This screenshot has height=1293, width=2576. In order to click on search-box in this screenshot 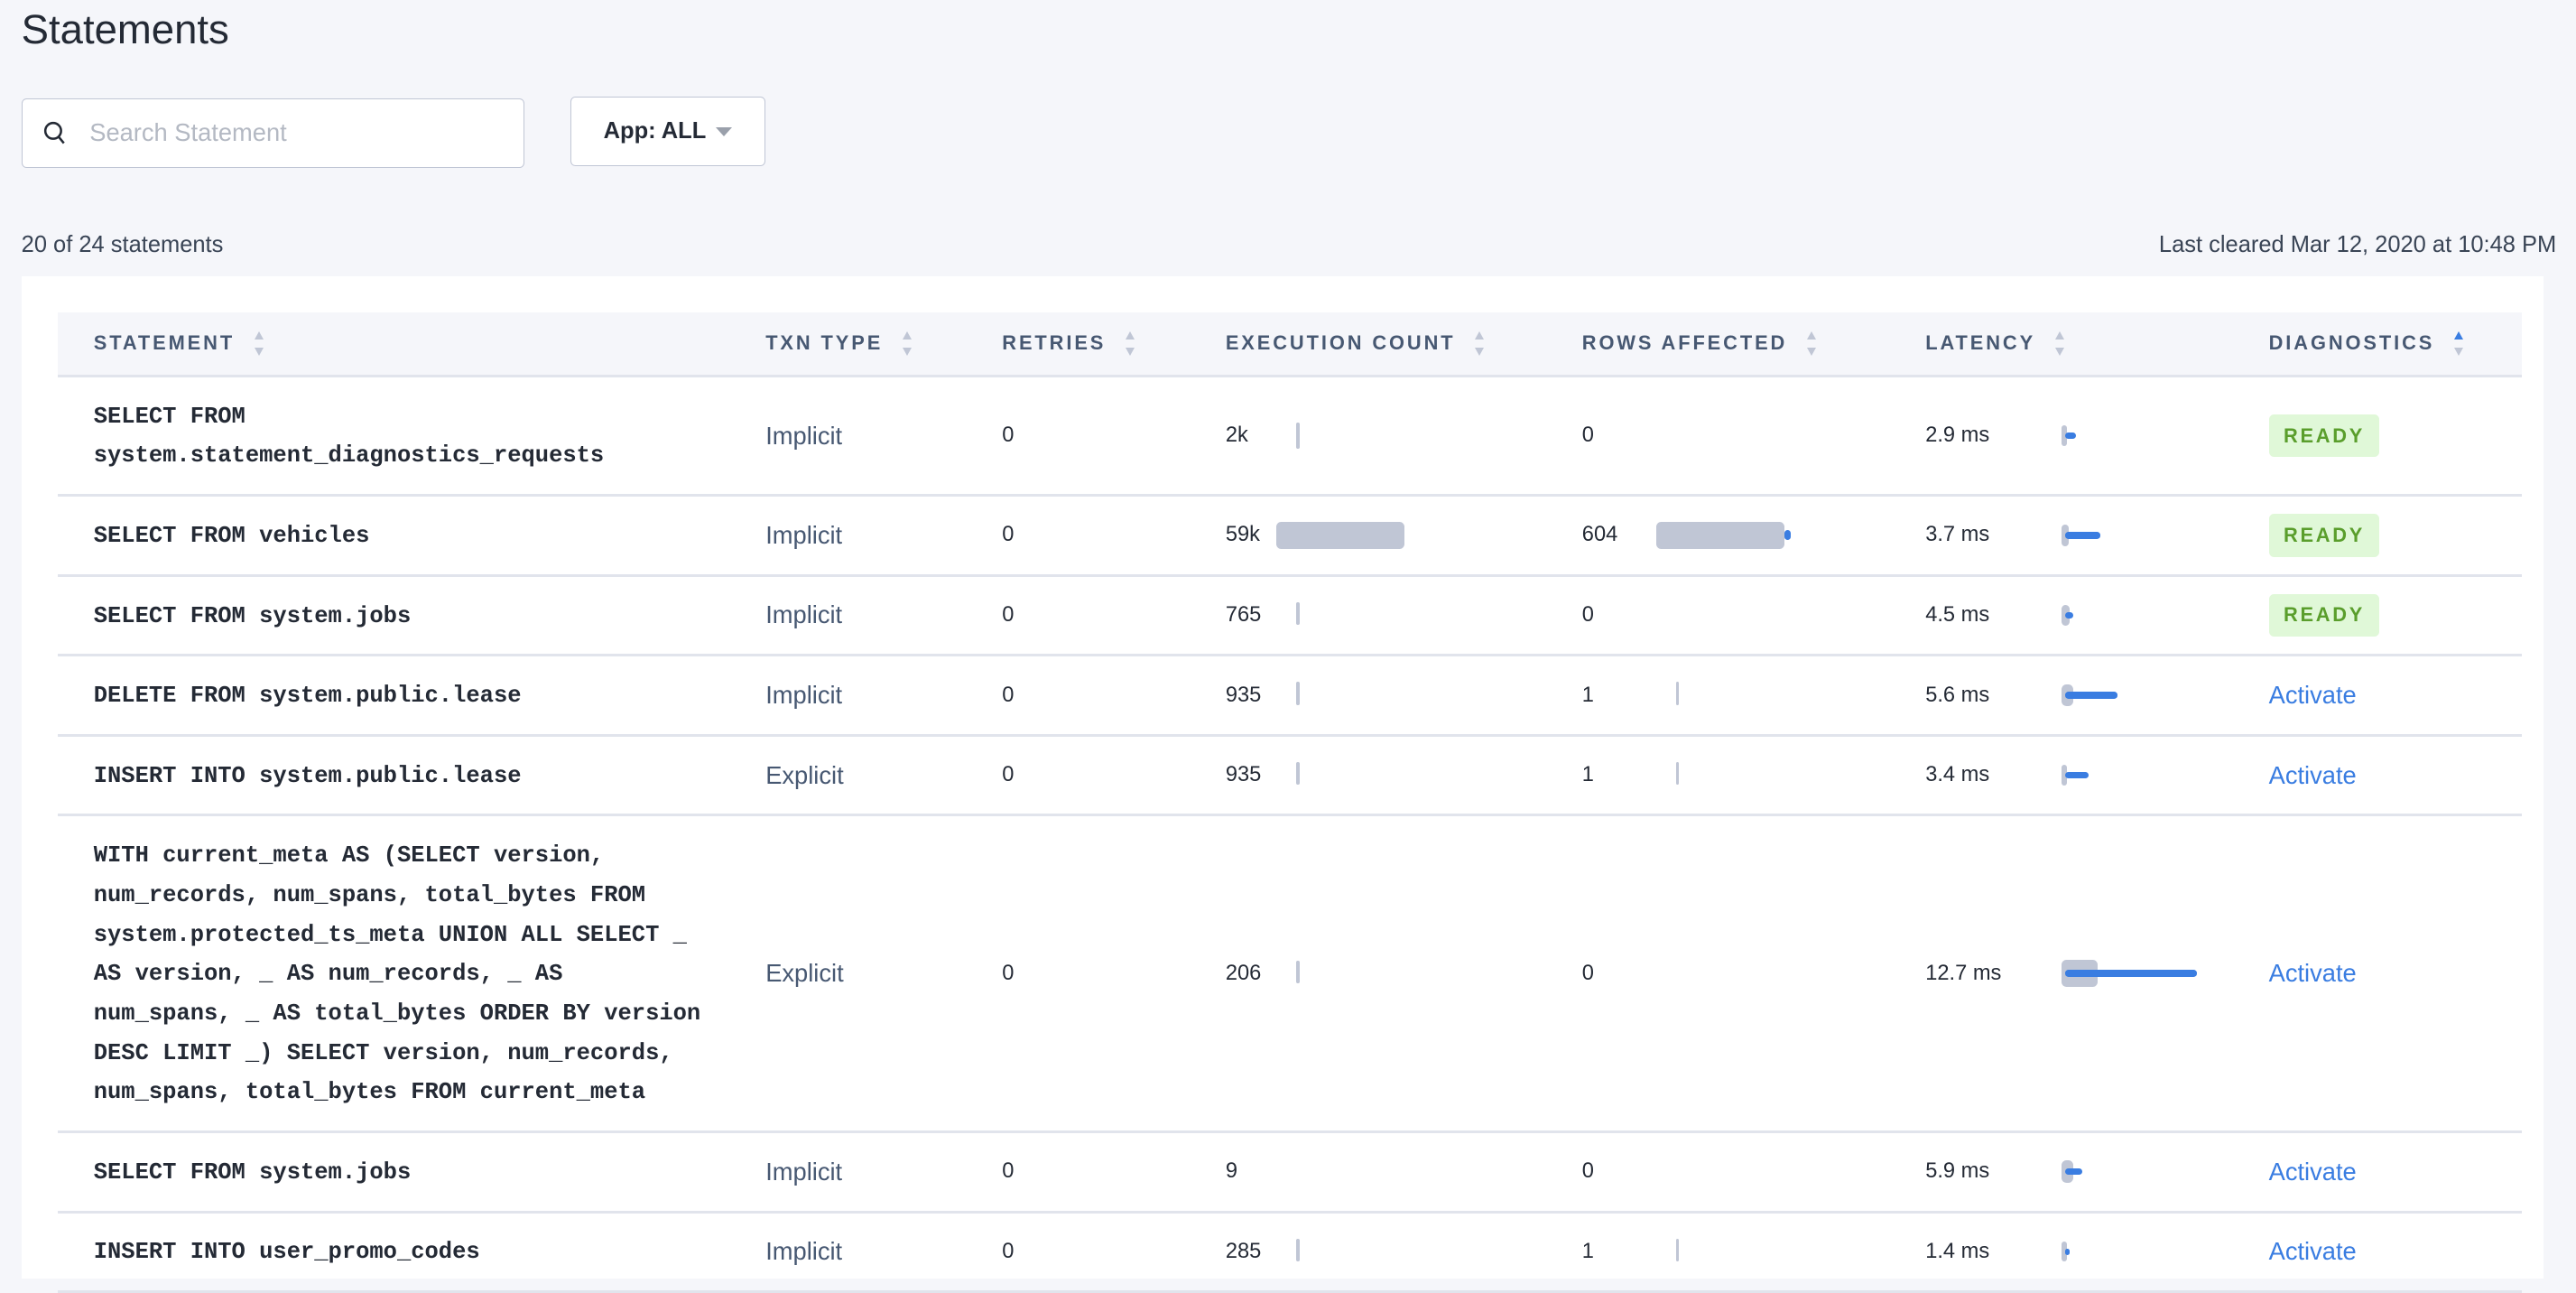, I will do `click(273, 132)`.